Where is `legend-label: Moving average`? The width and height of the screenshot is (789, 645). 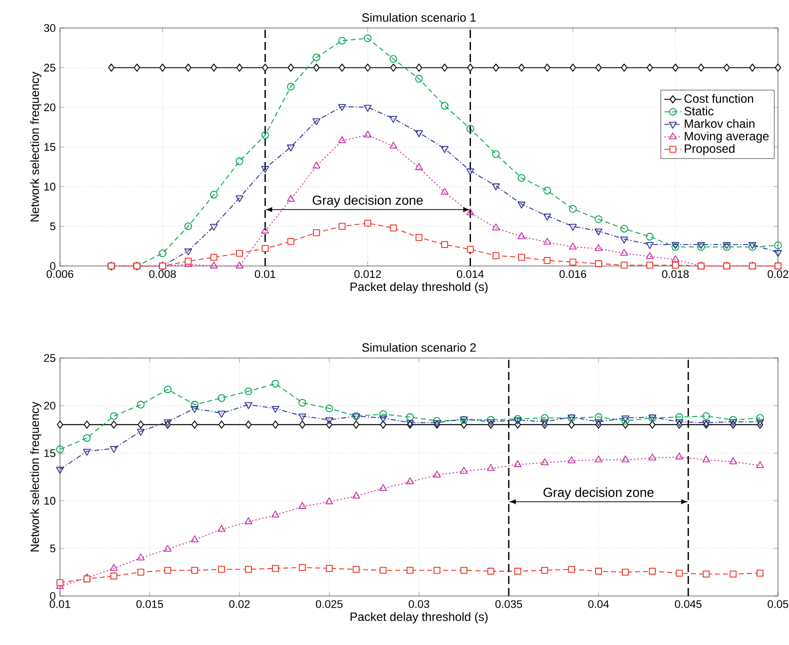
legend-label: Moving average is located at coordinates (726, 137).